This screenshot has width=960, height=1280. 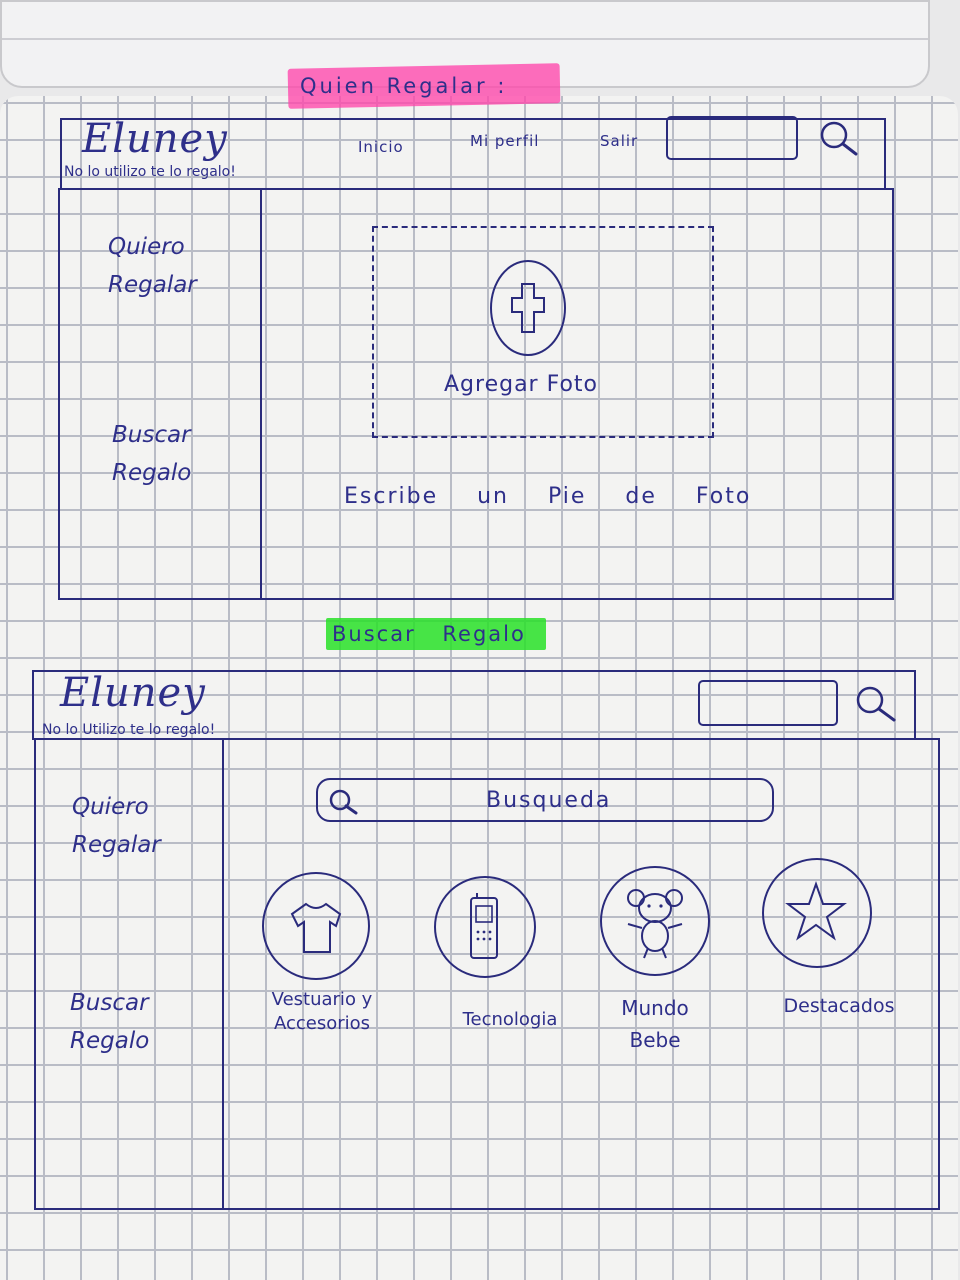 What do you see at coordinates (155, 139) in the screenshot?
I see `wf1-logo: Eluney` at bounding box center [155, 139].